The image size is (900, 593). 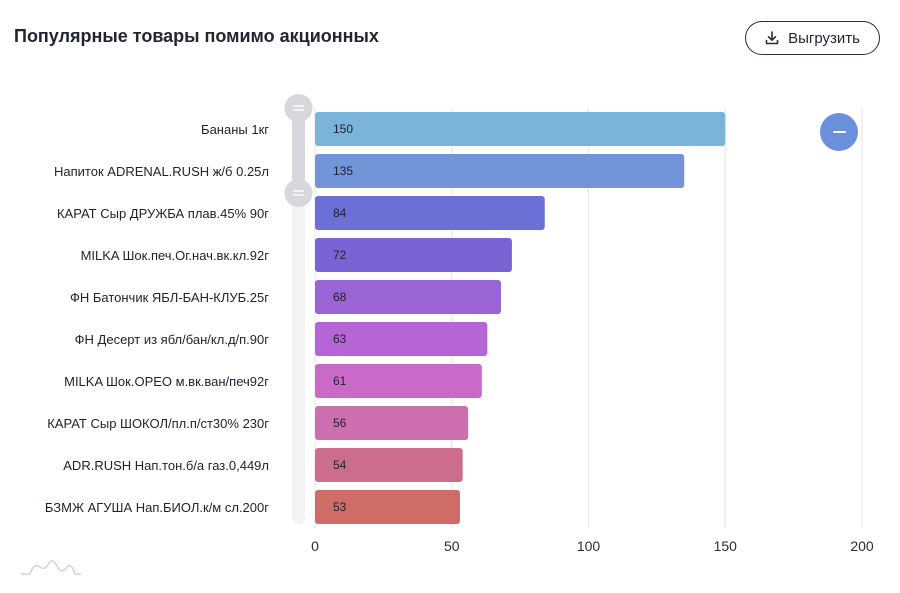 I want to click on x-tick-label: 50, so click(x=452, y=546).